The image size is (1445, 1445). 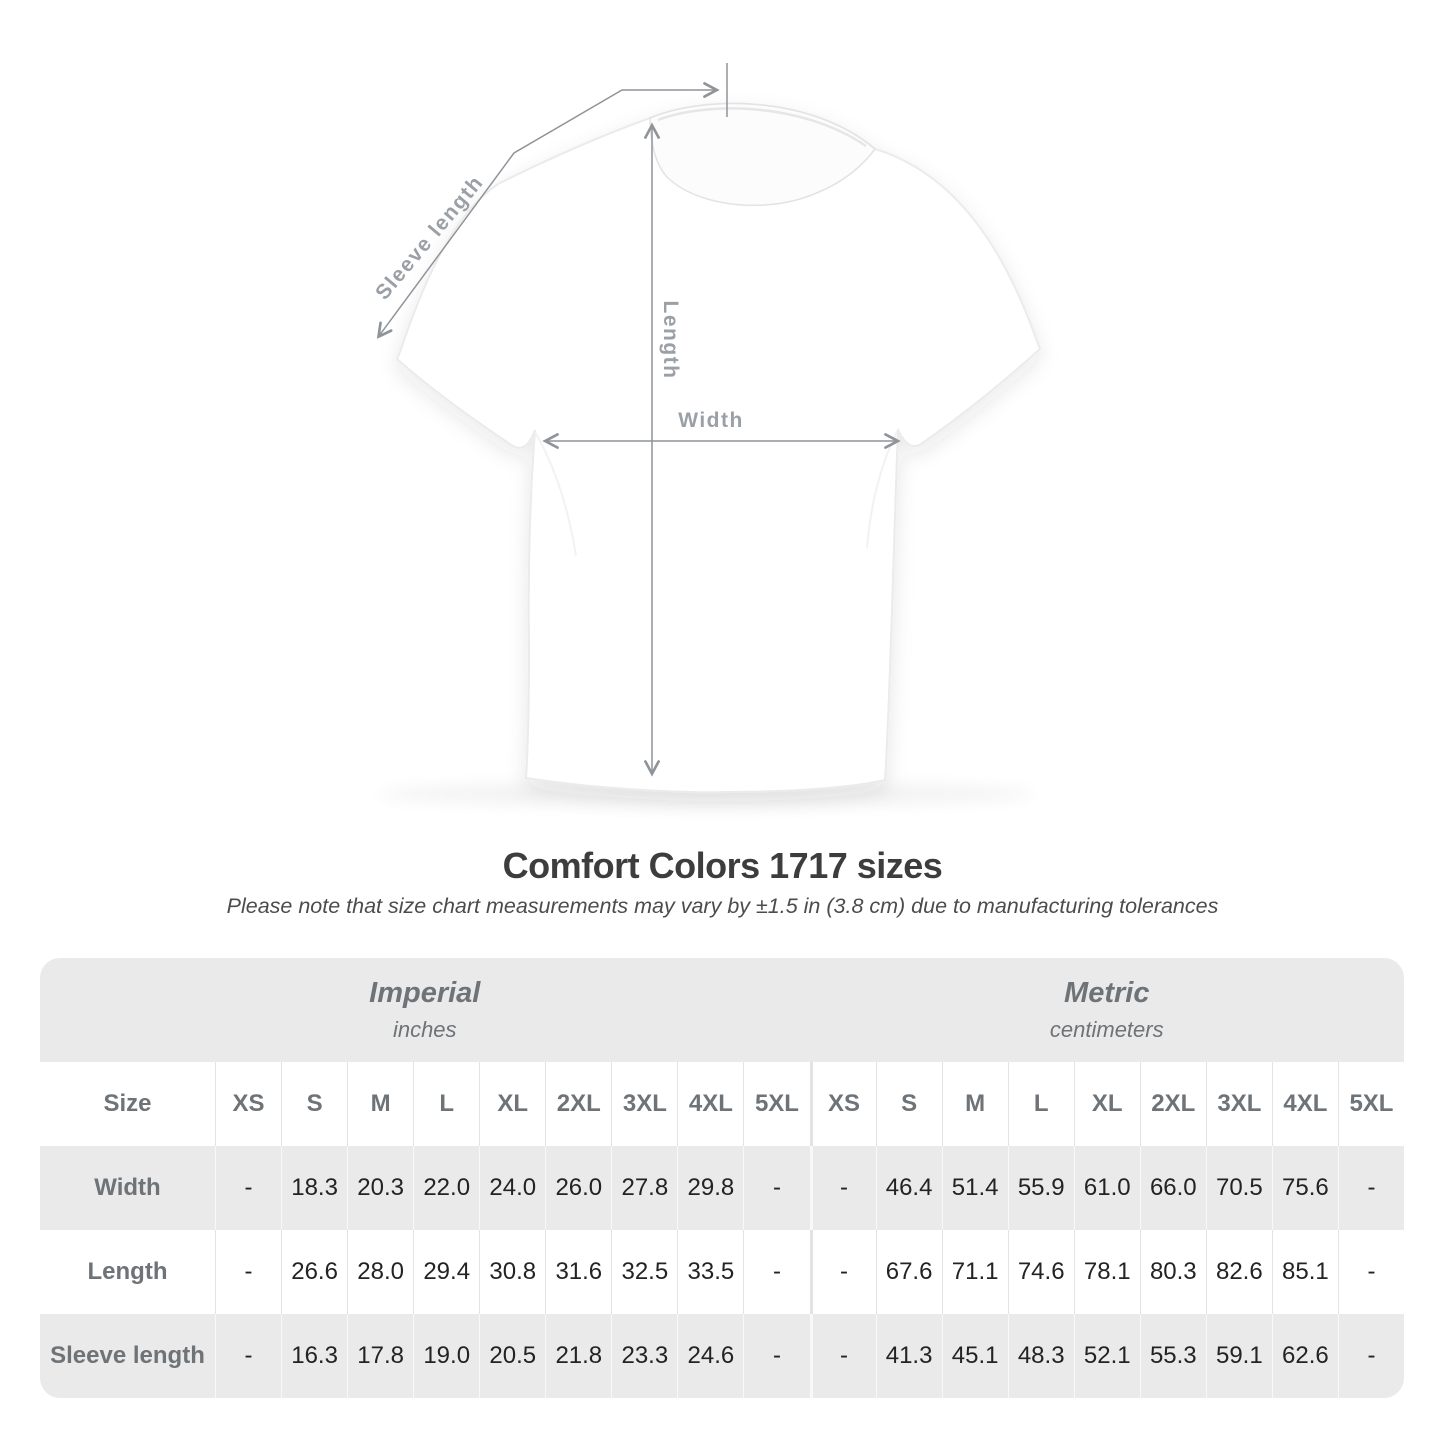 I want to click on size-header-imperial-5xl: 5XL, so click(x=776, y=1104).